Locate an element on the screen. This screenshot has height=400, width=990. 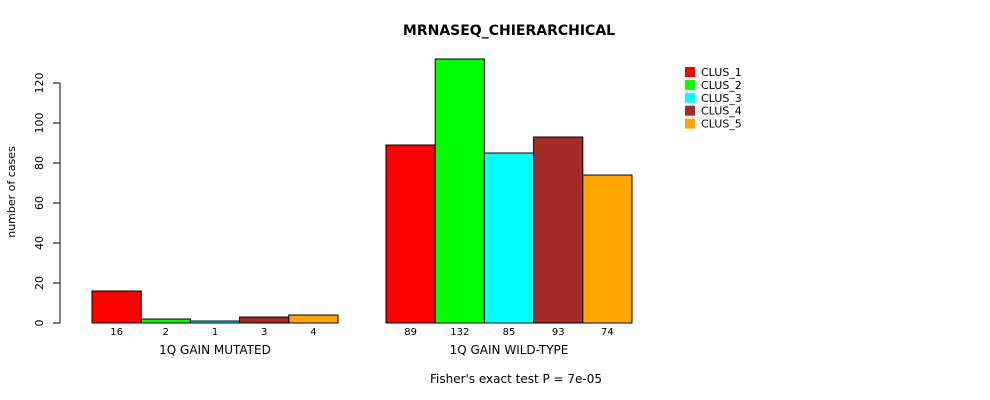
bar-count-label: 16 is located at coordinates (116, 332).